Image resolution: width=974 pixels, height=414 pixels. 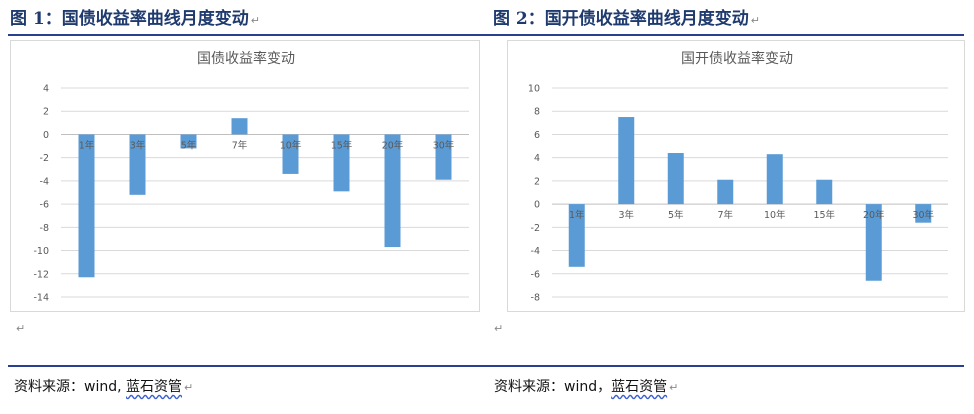 I want to click on y-tick-label: -14, so click(x=41, y=298).